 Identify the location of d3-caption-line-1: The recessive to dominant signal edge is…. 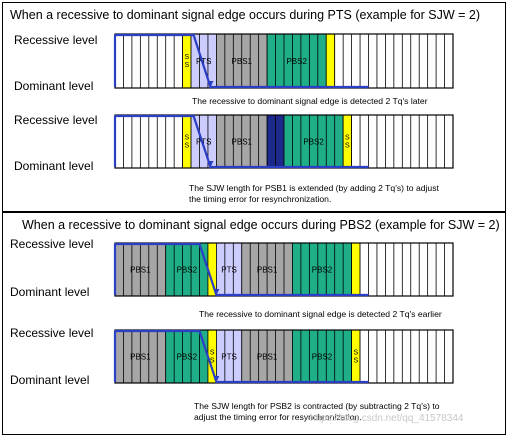
(320, 314).